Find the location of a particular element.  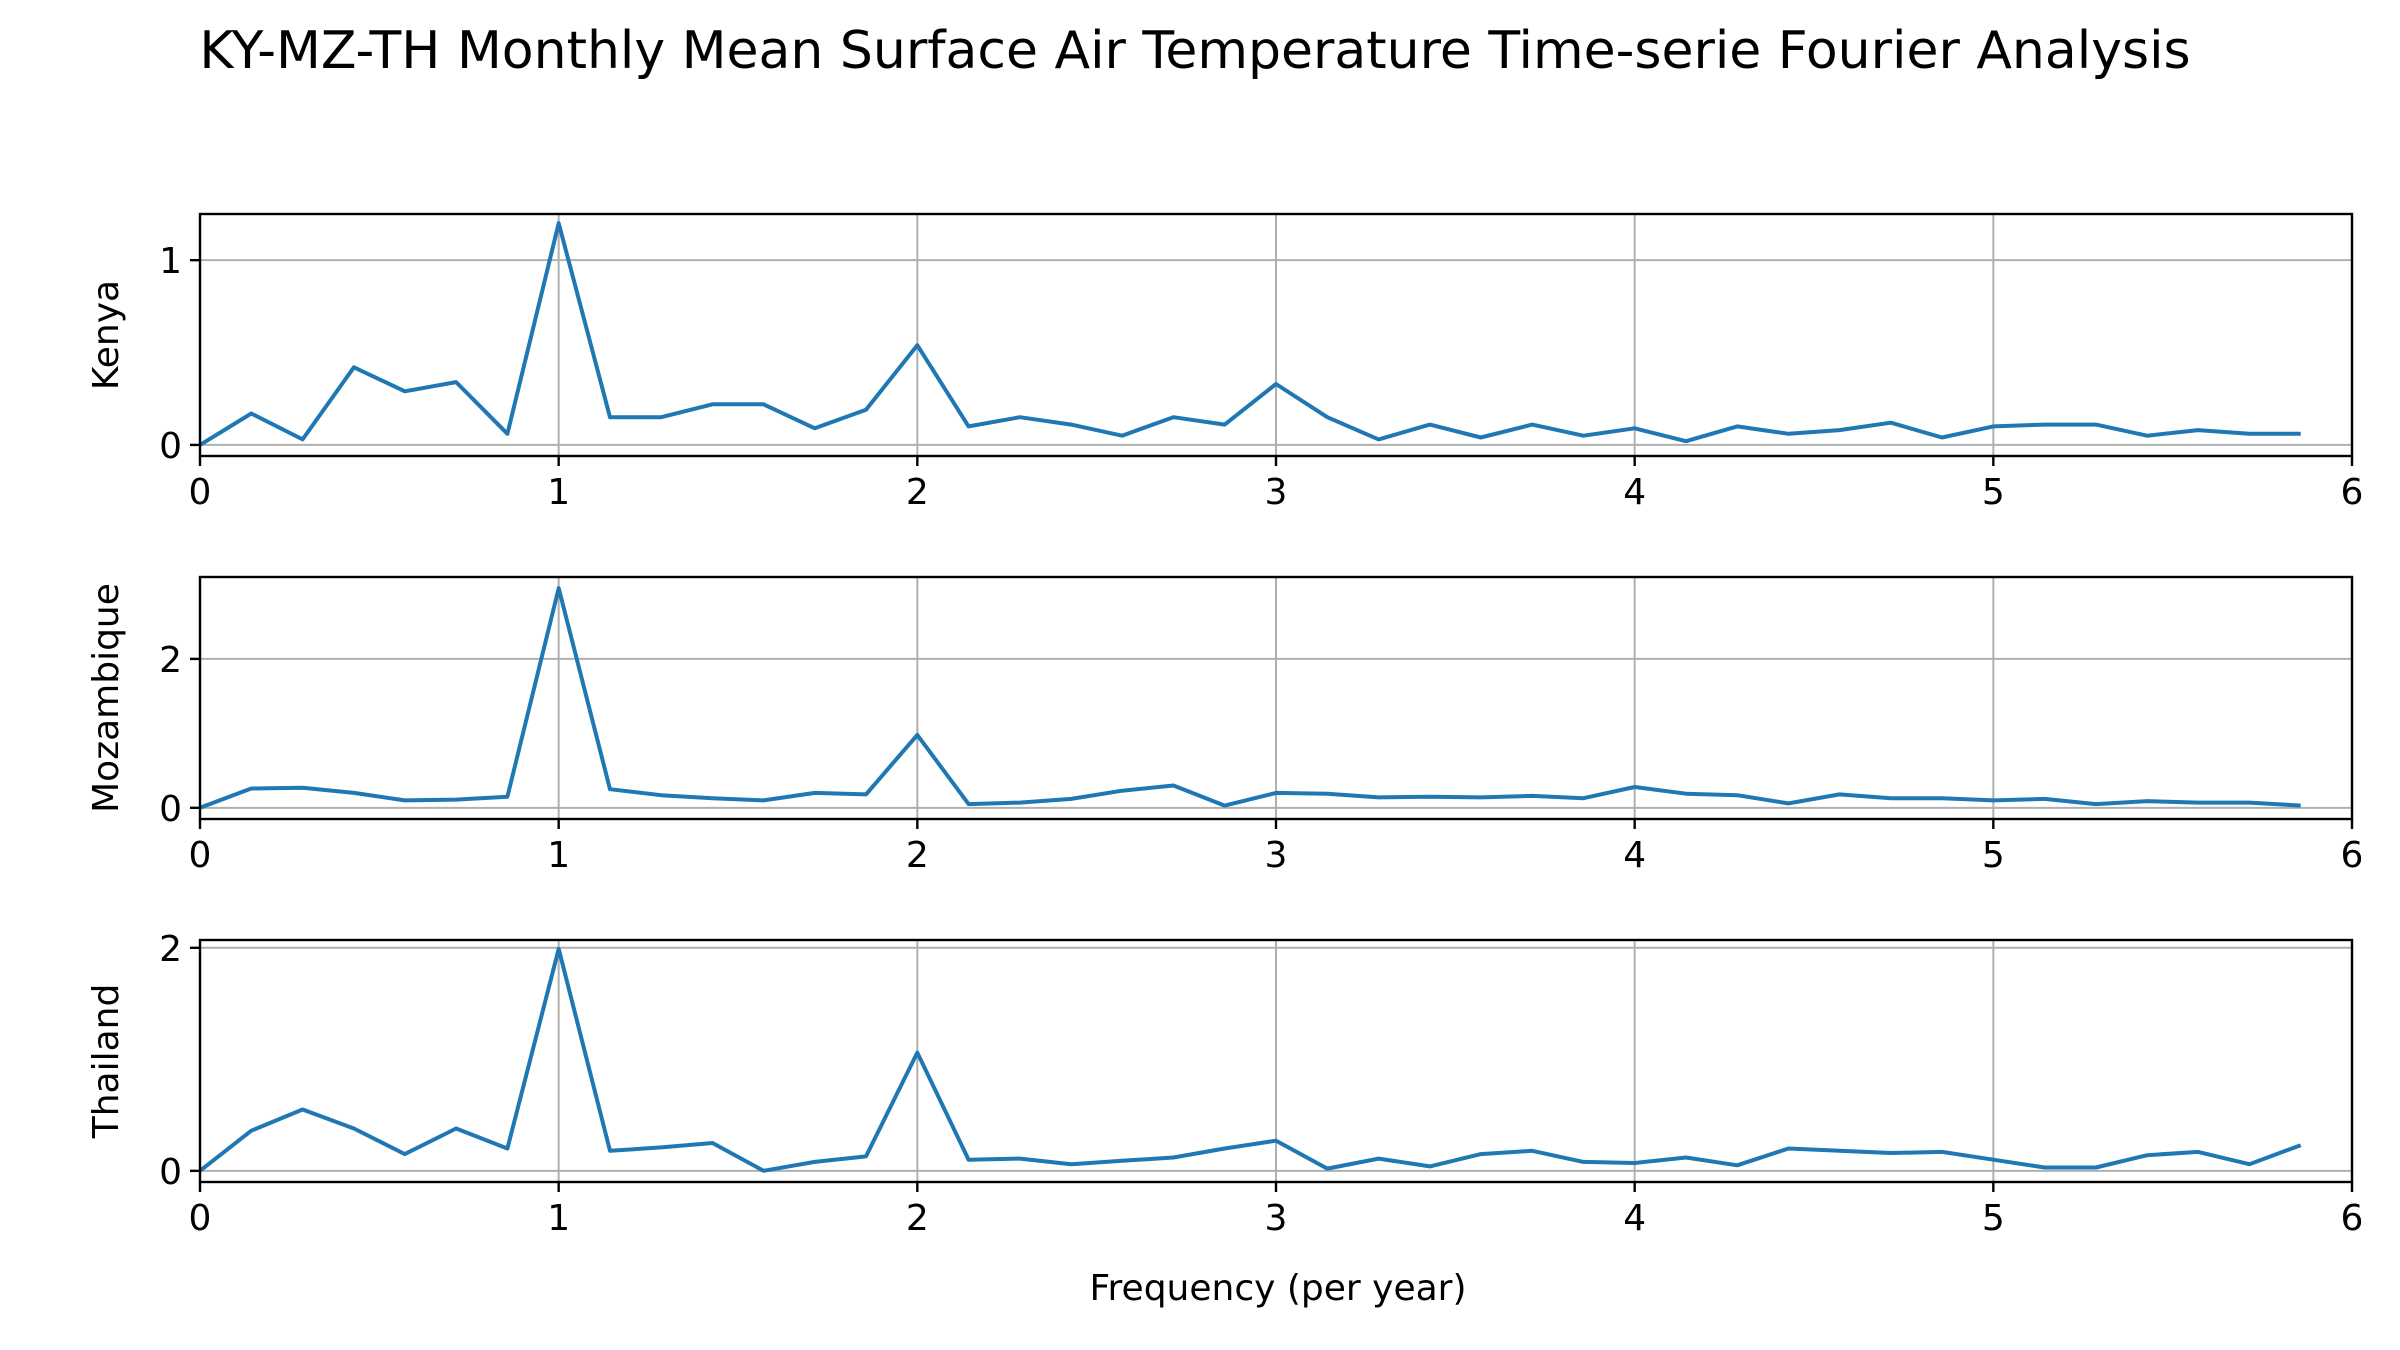

y-axis-label: Mozambique is located at coordinates (106, 698).